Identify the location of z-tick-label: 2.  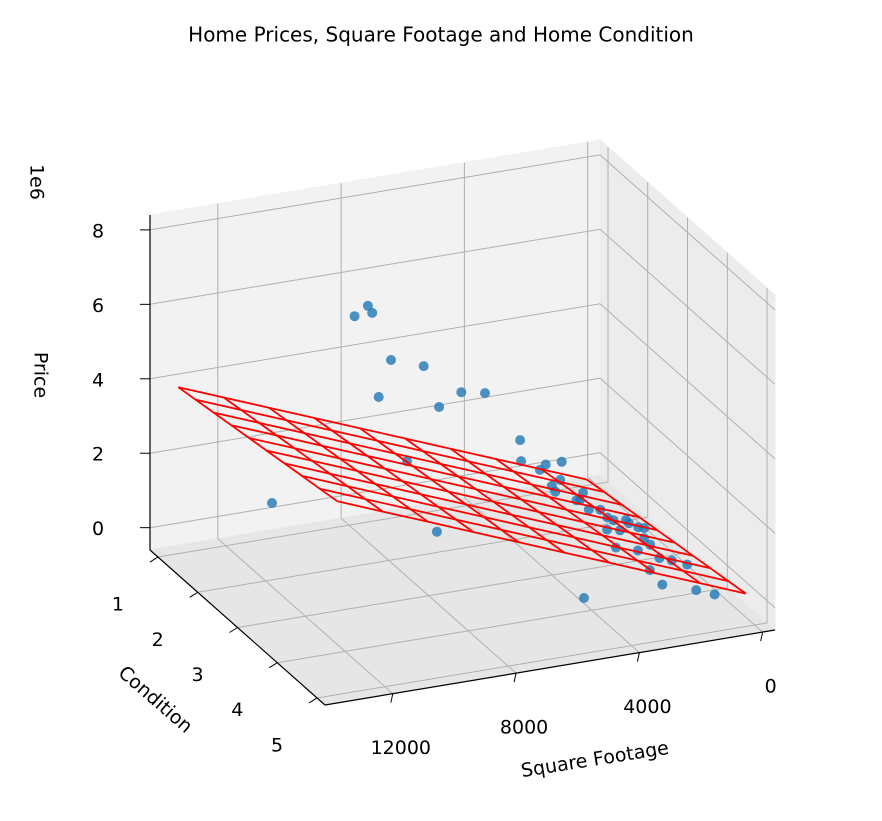
(98, 455).